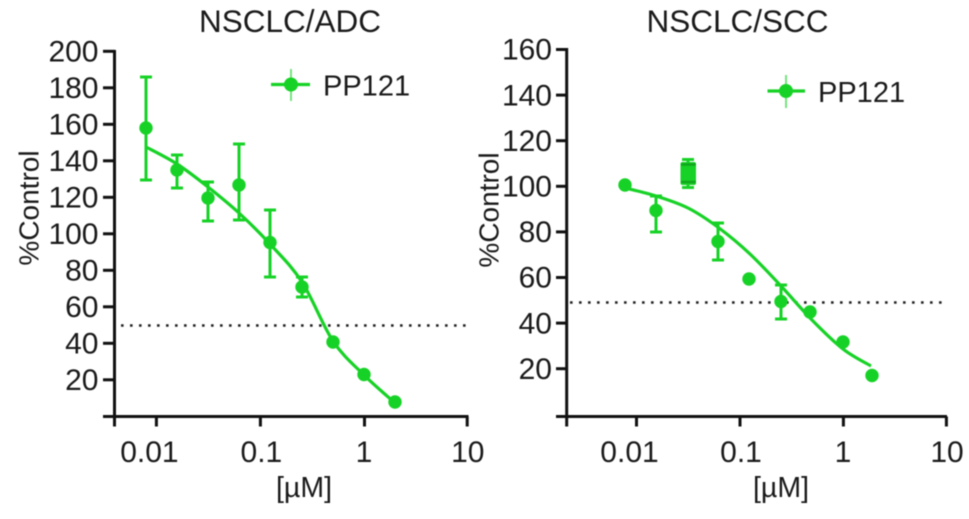  What do you see at coordinates (737, 21) in the screenshot?
I see `svg-text: NSCLC/SCC` at bounding box center [737, 21].